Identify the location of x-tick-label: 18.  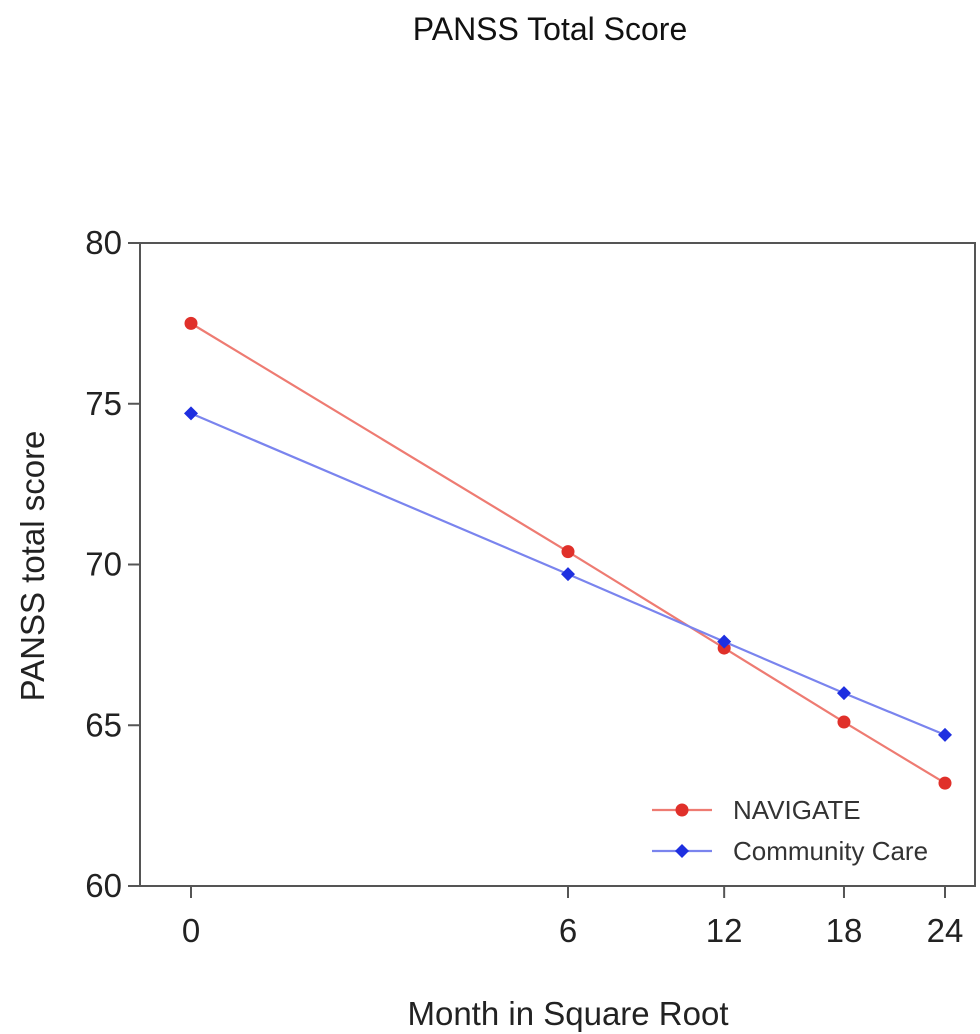
(844, 930).